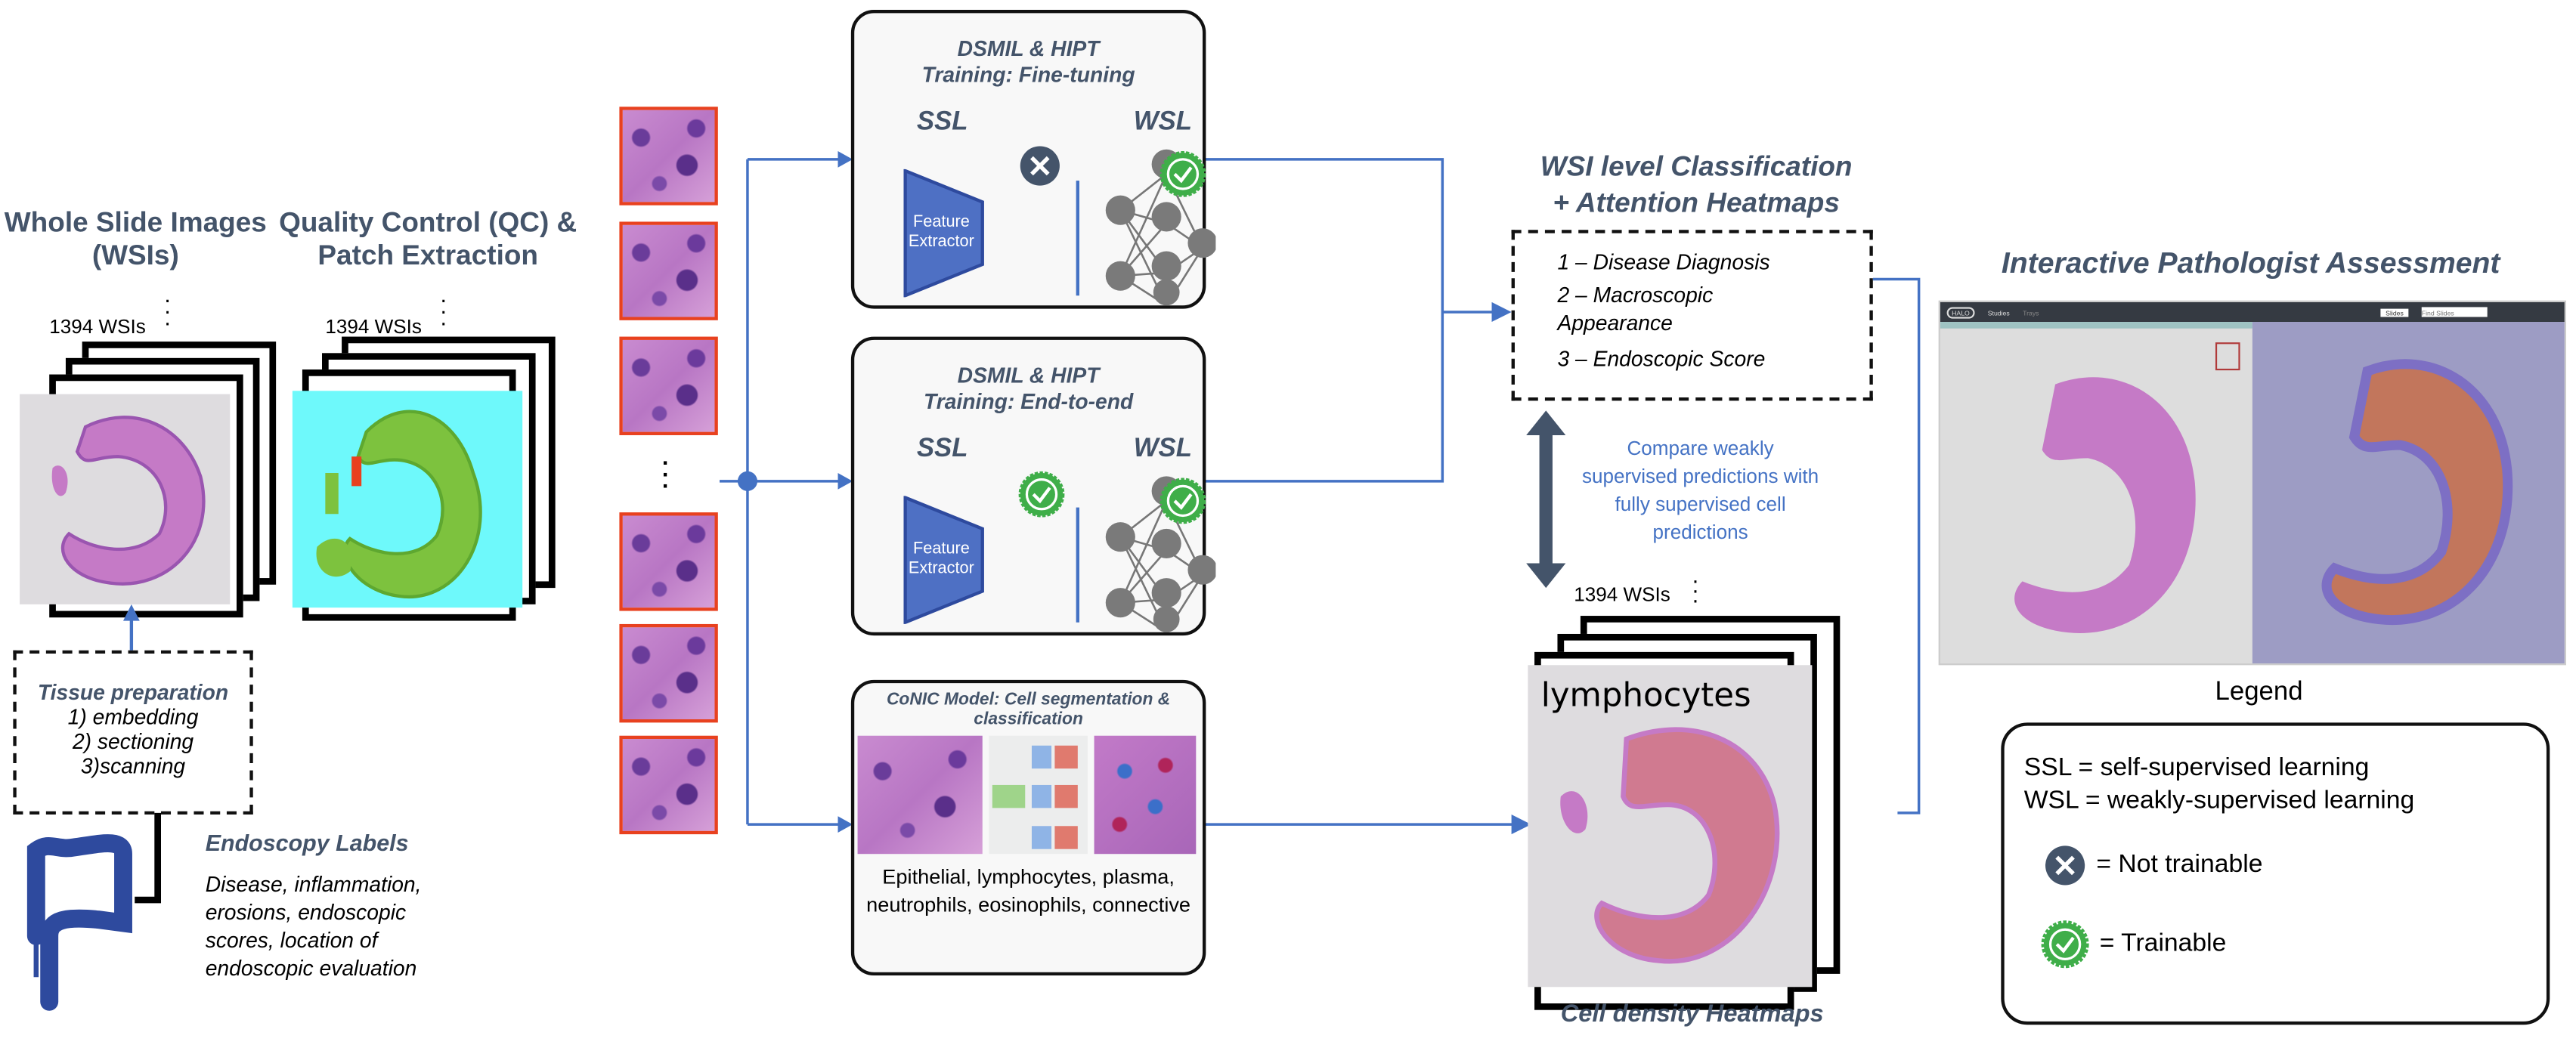 The image size is (2576, 1051). What do you see at coordinates (1038, 795) in the screenshot?
I see `hovernet-architecture-image` at bounding box center [1038, 795].